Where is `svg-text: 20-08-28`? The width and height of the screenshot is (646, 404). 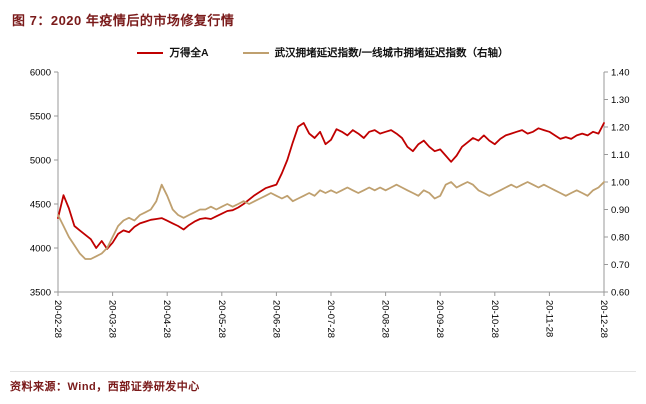
svg-text: 20-08-28 is located at coordinates (385, 319).